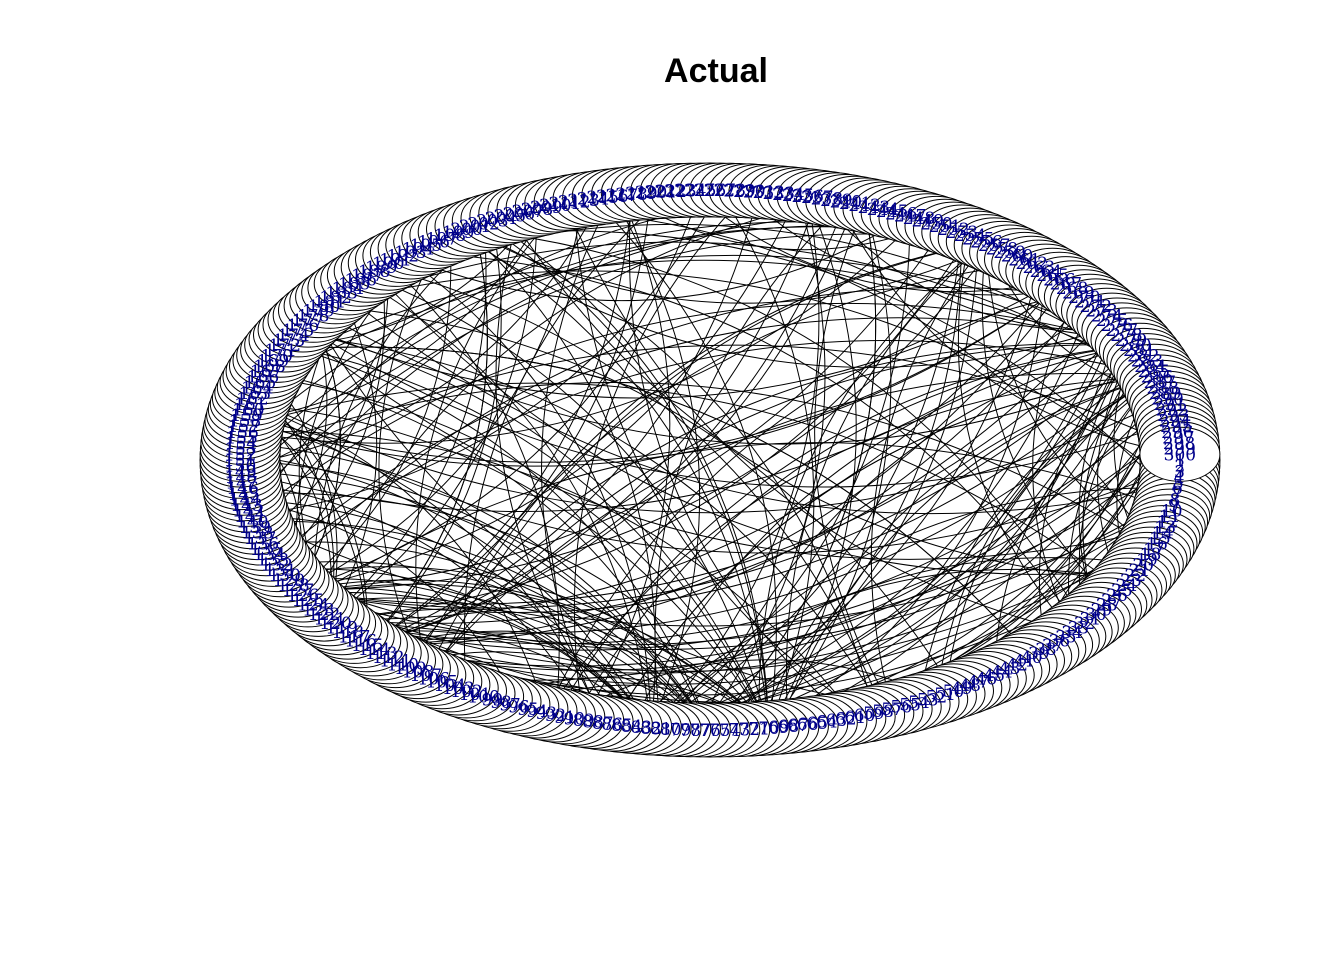 The image size is (1344, 960). What do you see at coordinates (1032, 658) in the screenshot?
I see `node-label: 40` at bounding box center [1032, 658].